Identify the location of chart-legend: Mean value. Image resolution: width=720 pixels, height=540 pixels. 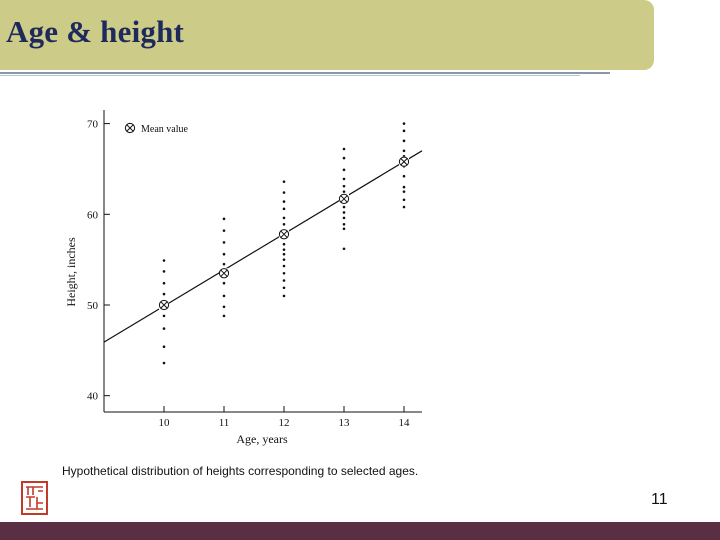
(156, 128).